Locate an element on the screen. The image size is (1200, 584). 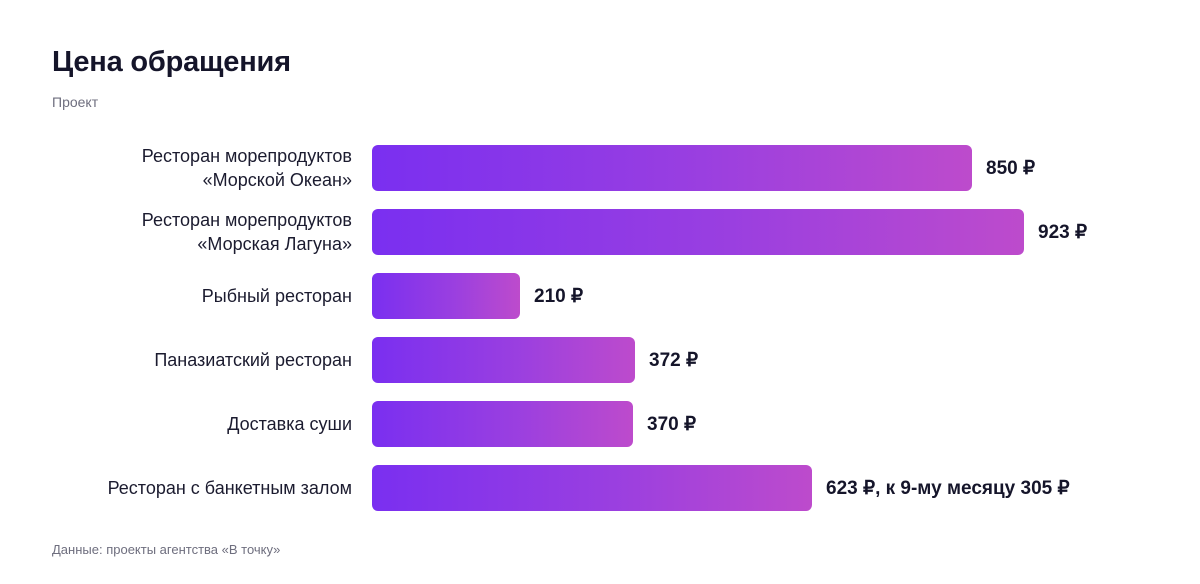
chart-subtitle: Проект is located at coordinates (75, 102).